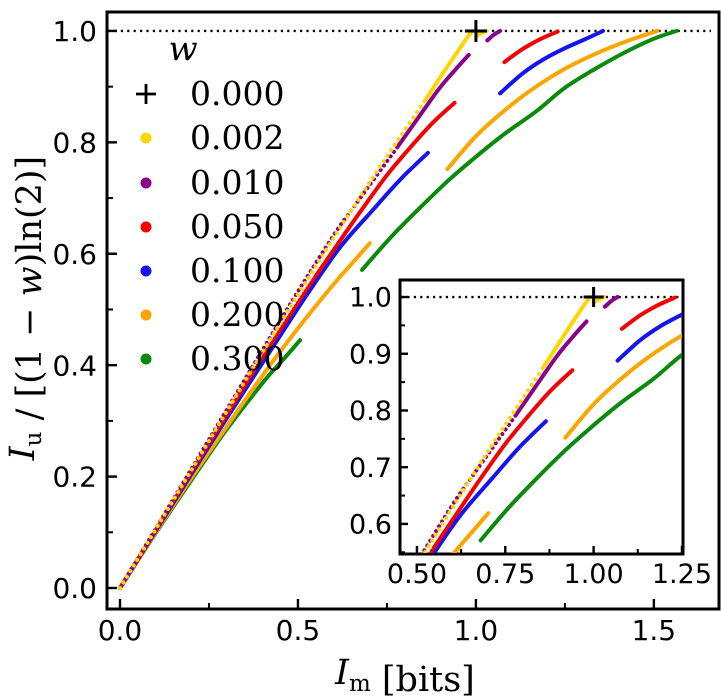  I want to click on y-axis-label: Iu / [(1 − w)ln(2)], so click(26, 308).